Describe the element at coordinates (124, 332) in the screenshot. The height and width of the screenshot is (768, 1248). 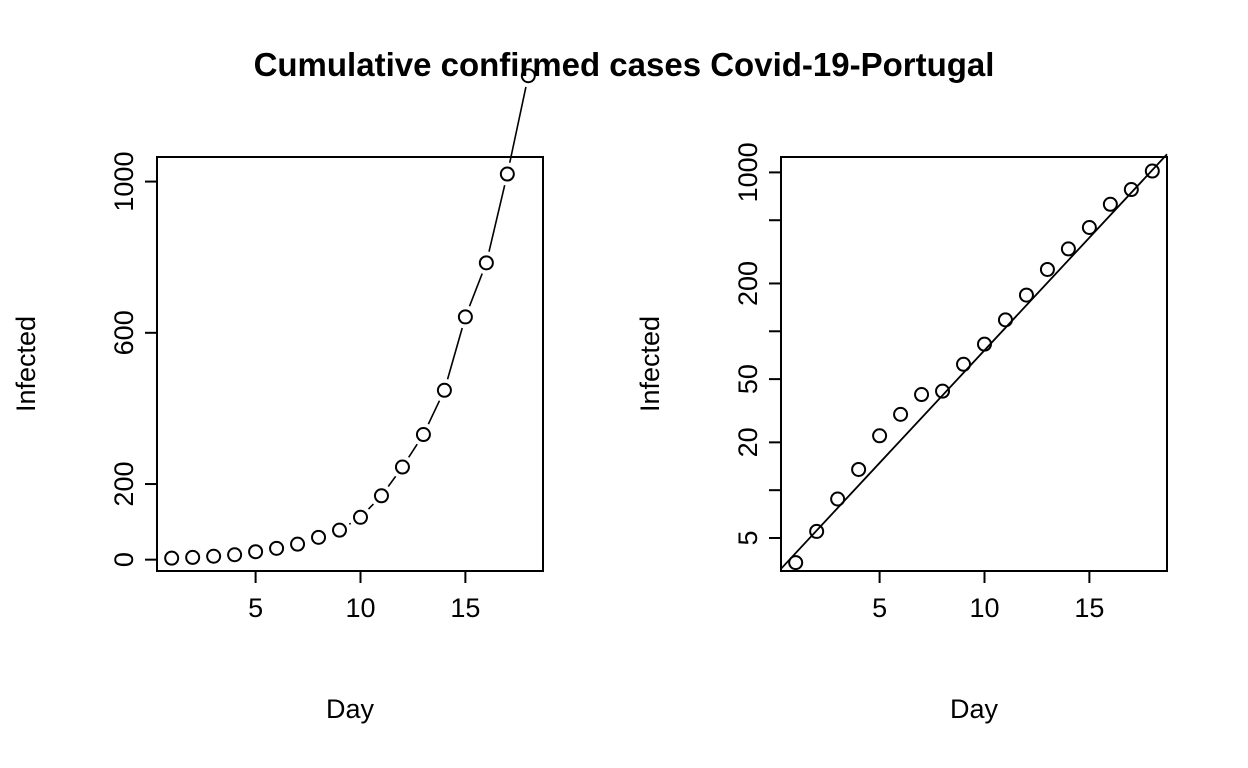
I see `y-tick-label: 600` at that location.